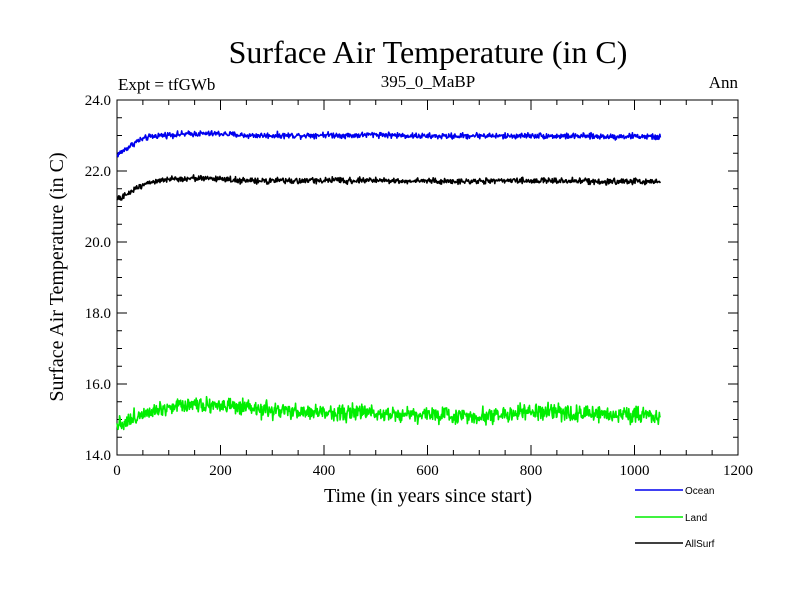 The image size is (800, 600). What do you see at coordinates (738, 471) in the screenshot?
I see `x-tick-label: 1200` at bounding box center [738, 471].